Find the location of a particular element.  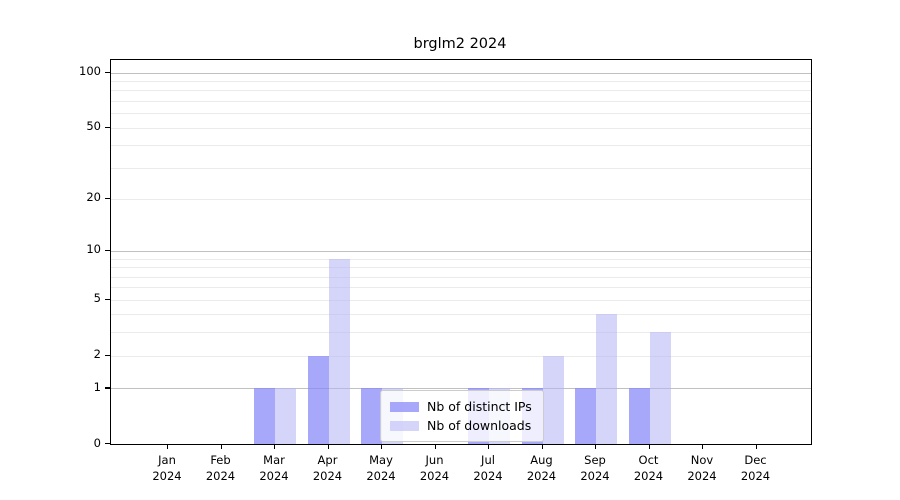

x-axis-tick-label: Sep 2024 is located at coordinates (595, 468).